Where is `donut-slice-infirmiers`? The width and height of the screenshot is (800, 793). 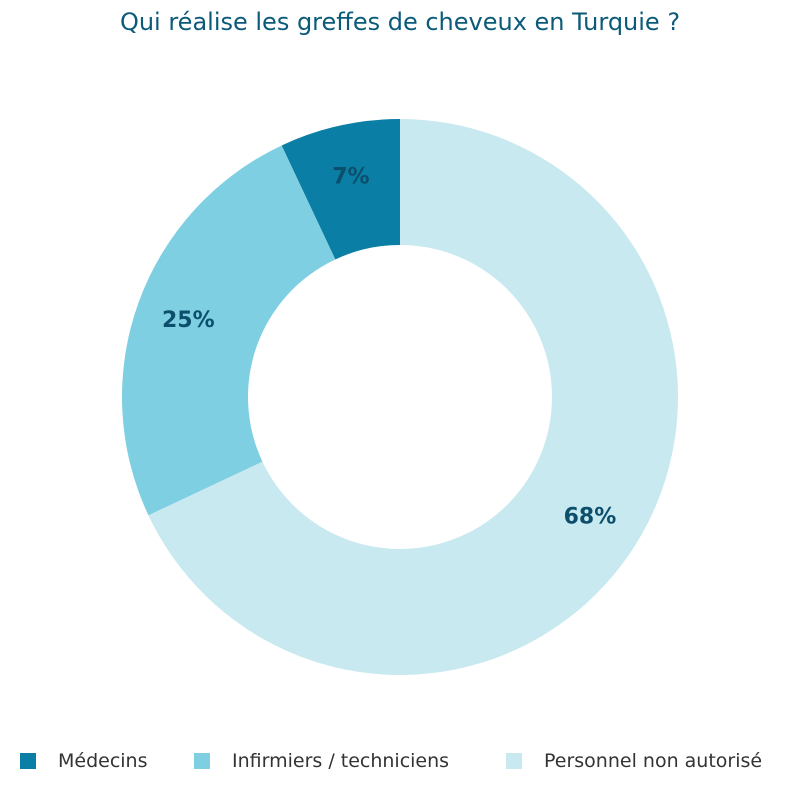
donut-slice-infirmiers is located at coordinates (229, 330).